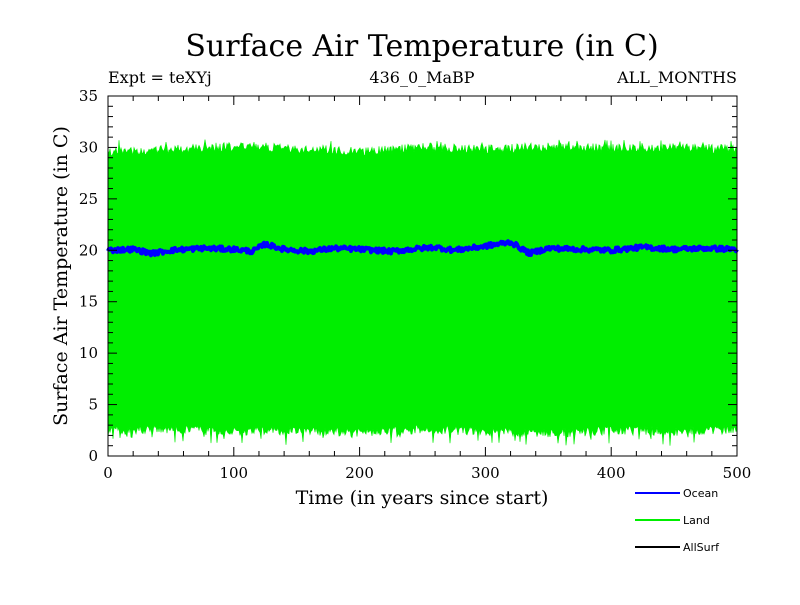 Image resolution: width=800 pixels, height=605 pixels. I want to click on x-axis-label: Time (in years since start), so click(422, 498).